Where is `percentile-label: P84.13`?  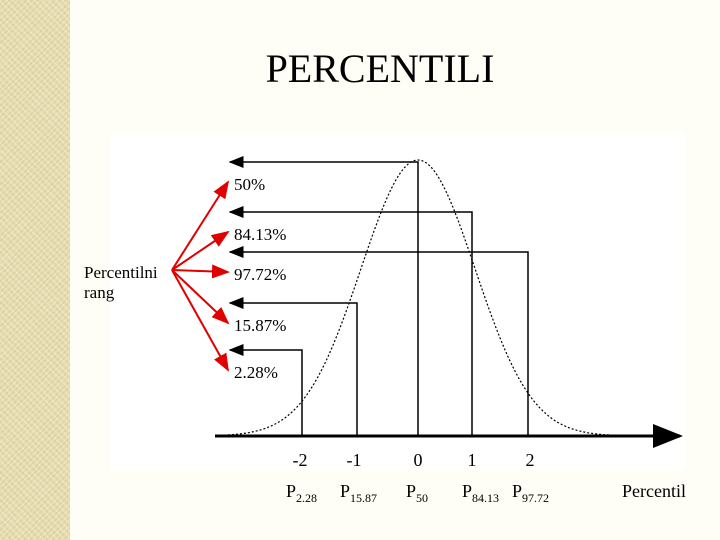
percentile-label: P84.13 is located at coordinates (480, 493).